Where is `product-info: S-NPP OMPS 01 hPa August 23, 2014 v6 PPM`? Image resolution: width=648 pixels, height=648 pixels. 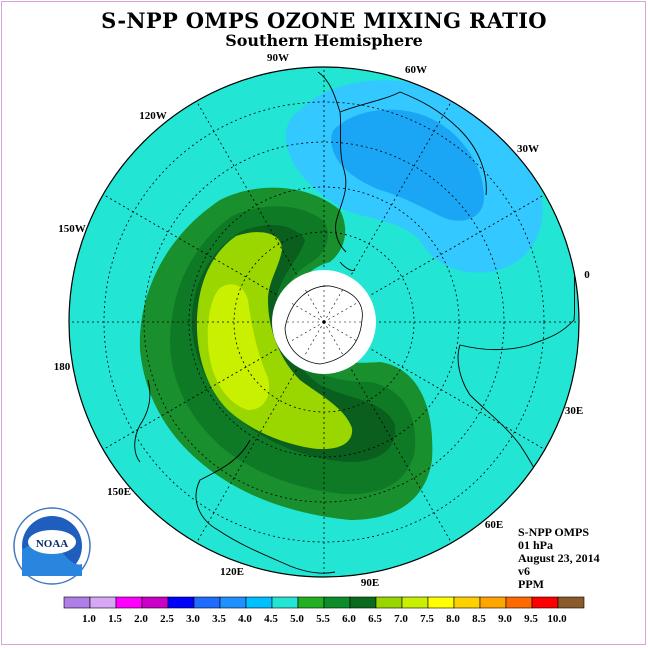 product-info: S-NPP OMPS 01 hPa August 23, 2014 v6 PPM is located at coordinates (559, 558).